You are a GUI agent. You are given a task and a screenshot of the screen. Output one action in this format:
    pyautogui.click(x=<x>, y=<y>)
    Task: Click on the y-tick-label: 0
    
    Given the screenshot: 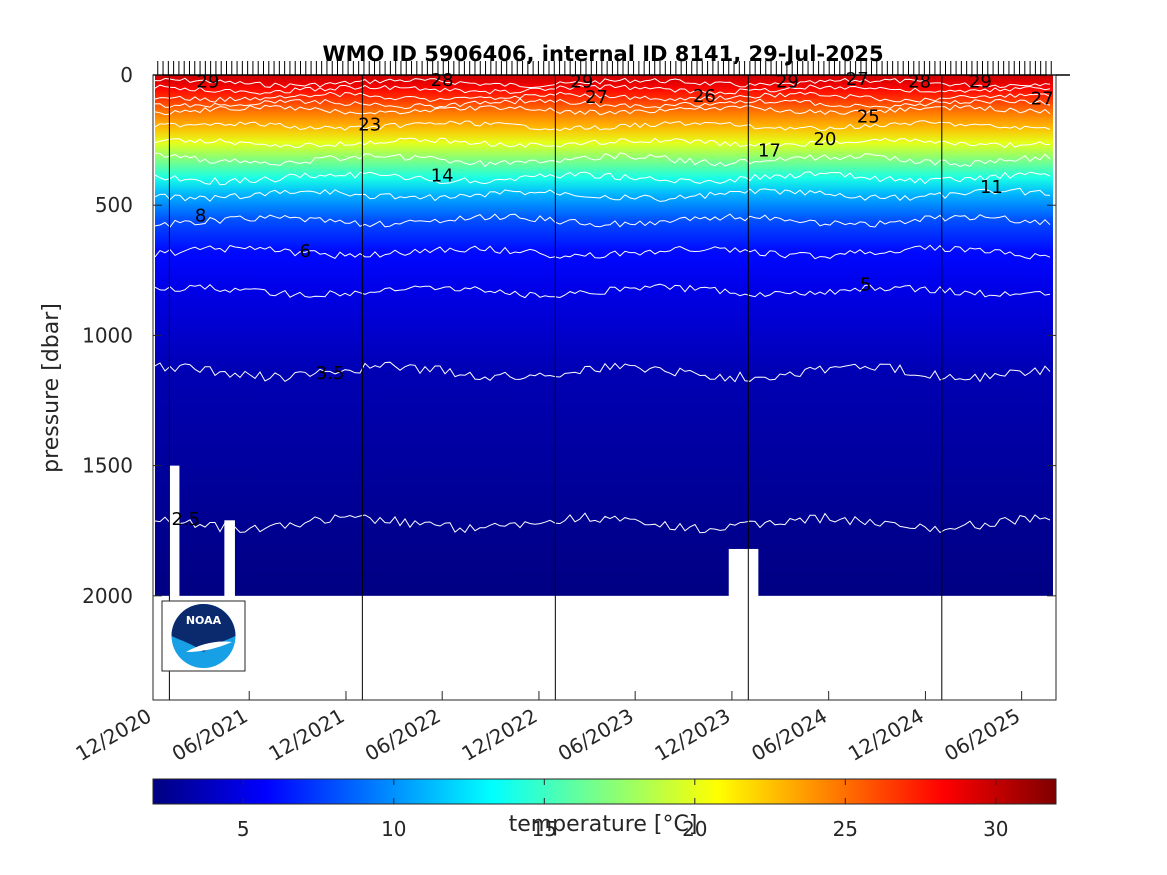 What is the action you would take?
    pyautogui.click(x=126, y=75)
    